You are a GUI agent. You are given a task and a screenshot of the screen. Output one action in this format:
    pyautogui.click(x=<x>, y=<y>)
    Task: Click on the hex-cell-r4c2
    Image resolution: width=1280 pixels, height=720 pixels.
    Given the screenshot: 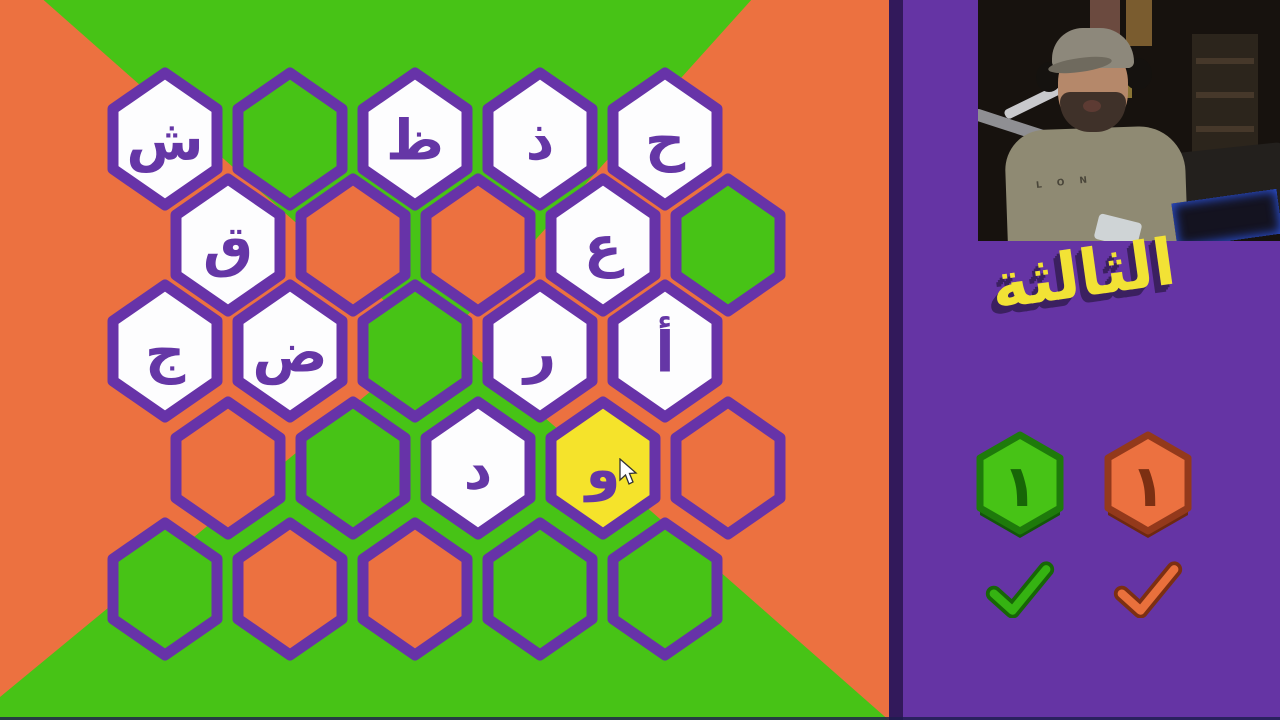 What is the action you would take?
    pyautogui.click(x=415, y=589)
    